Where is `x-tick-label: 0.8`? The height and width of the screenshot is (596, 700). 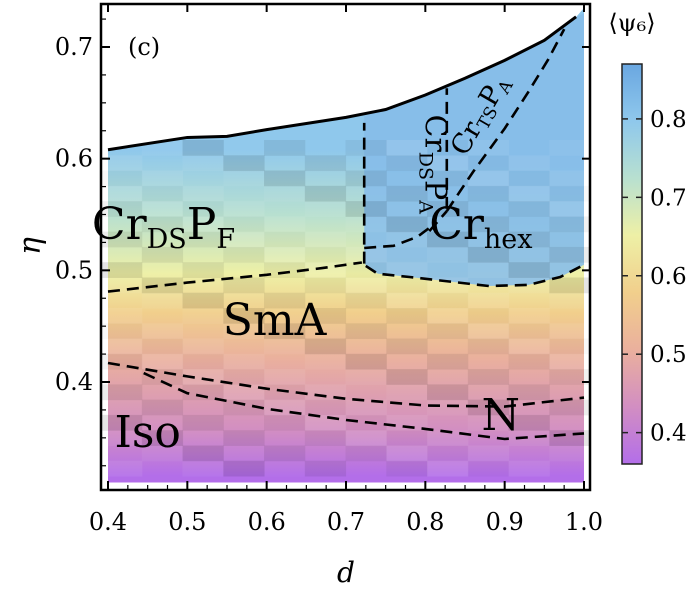 x-tick-label: 0.8 is located at coordinates (425, 522).